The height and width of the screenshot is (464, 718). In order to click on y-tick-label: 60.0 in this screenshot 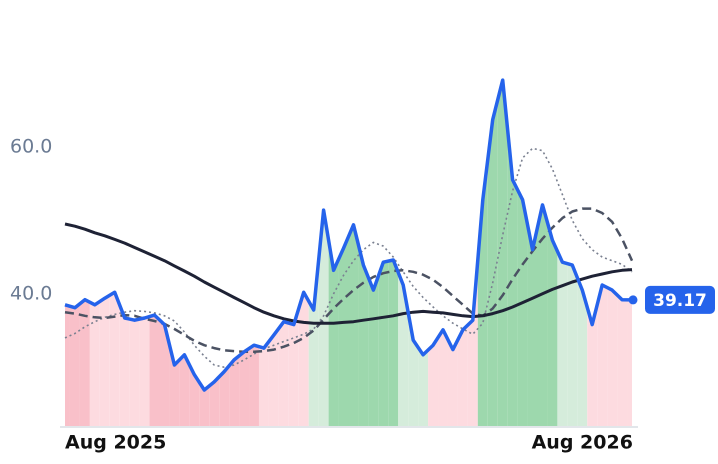, I will do `click(31, 146)`.